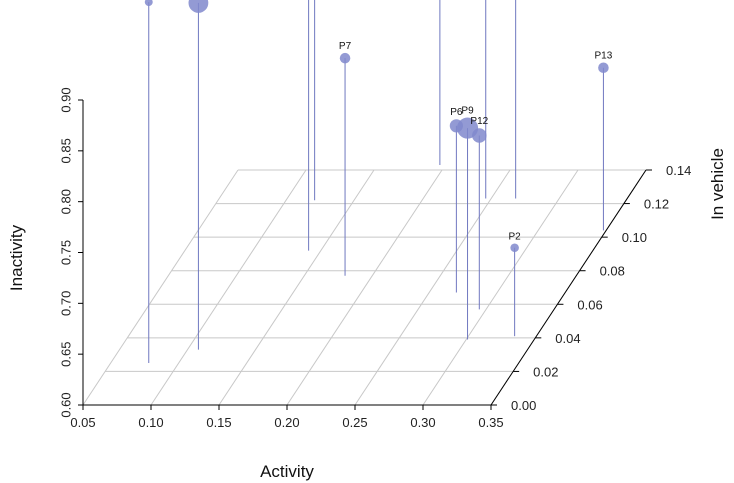 The width and height of the screenshot is (734, 483). Describe the element at coordinates (490, 422) in the screenshot. I see `x-tick-label-6: 0.35` at that location.